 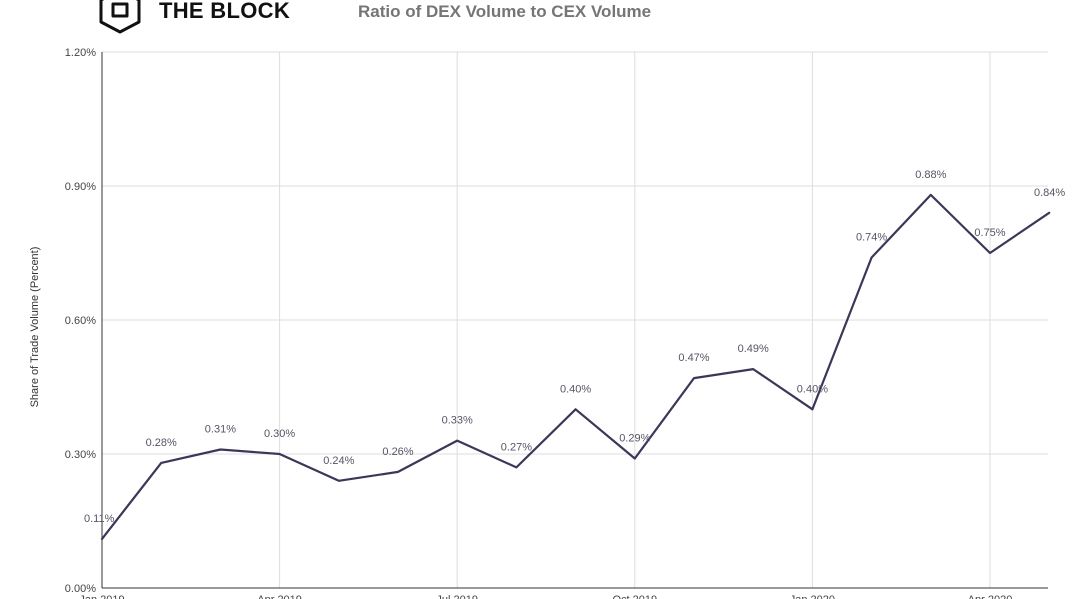 I want to click on y-tick-label: 0.30%, so click(x=80, y=455).